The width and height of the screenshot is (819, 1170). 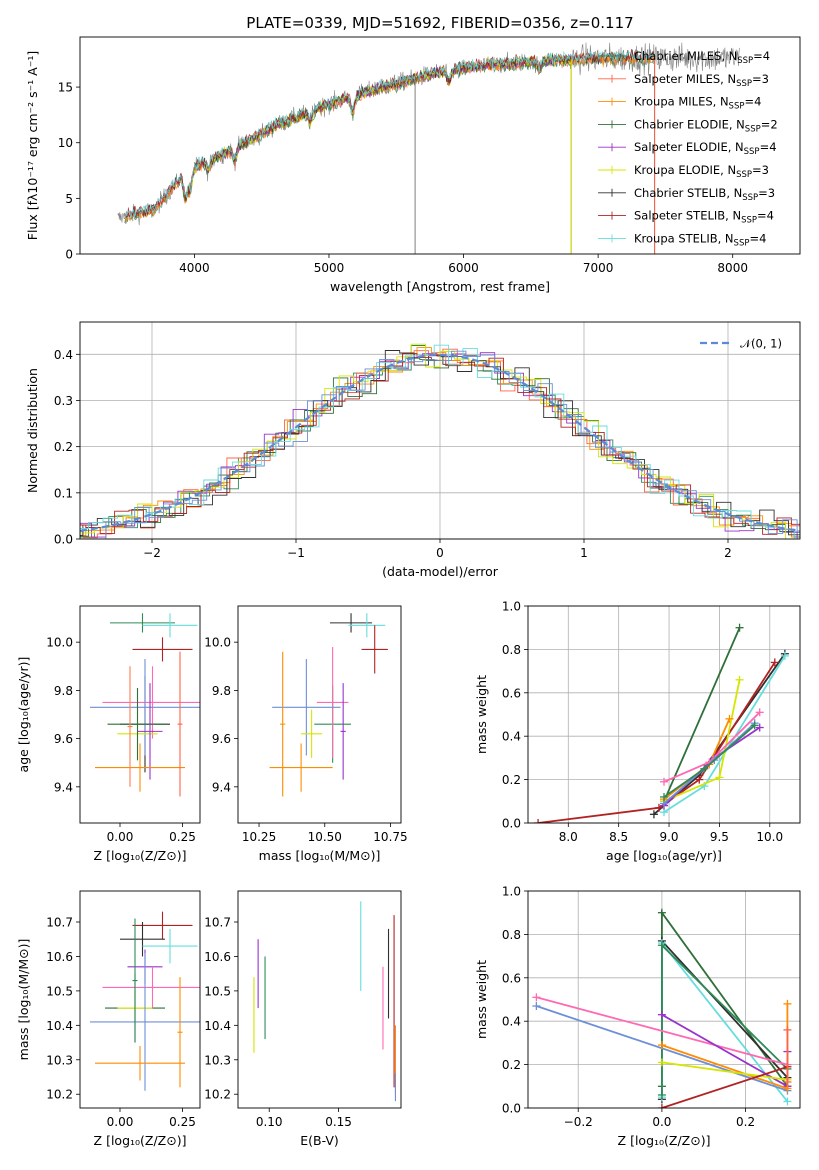 I want to click on y-tick-label: 0.8, so click(x=511, y=650).